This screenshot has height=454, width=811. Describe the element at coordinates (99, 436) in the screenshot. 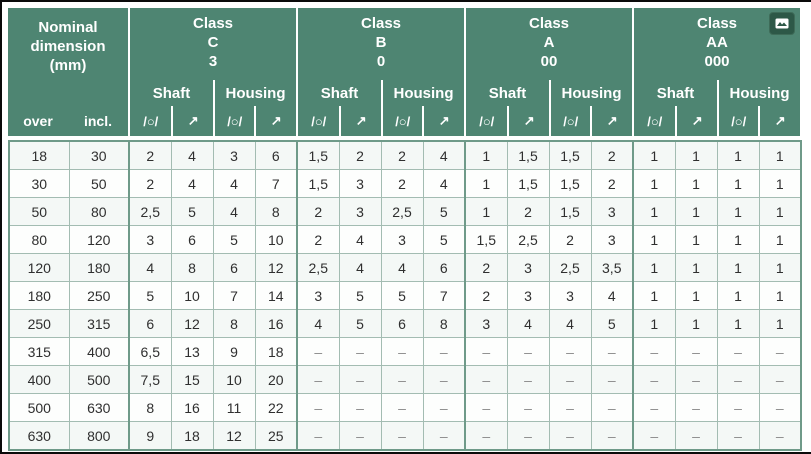

I see `cell-incl: 800` at that location.